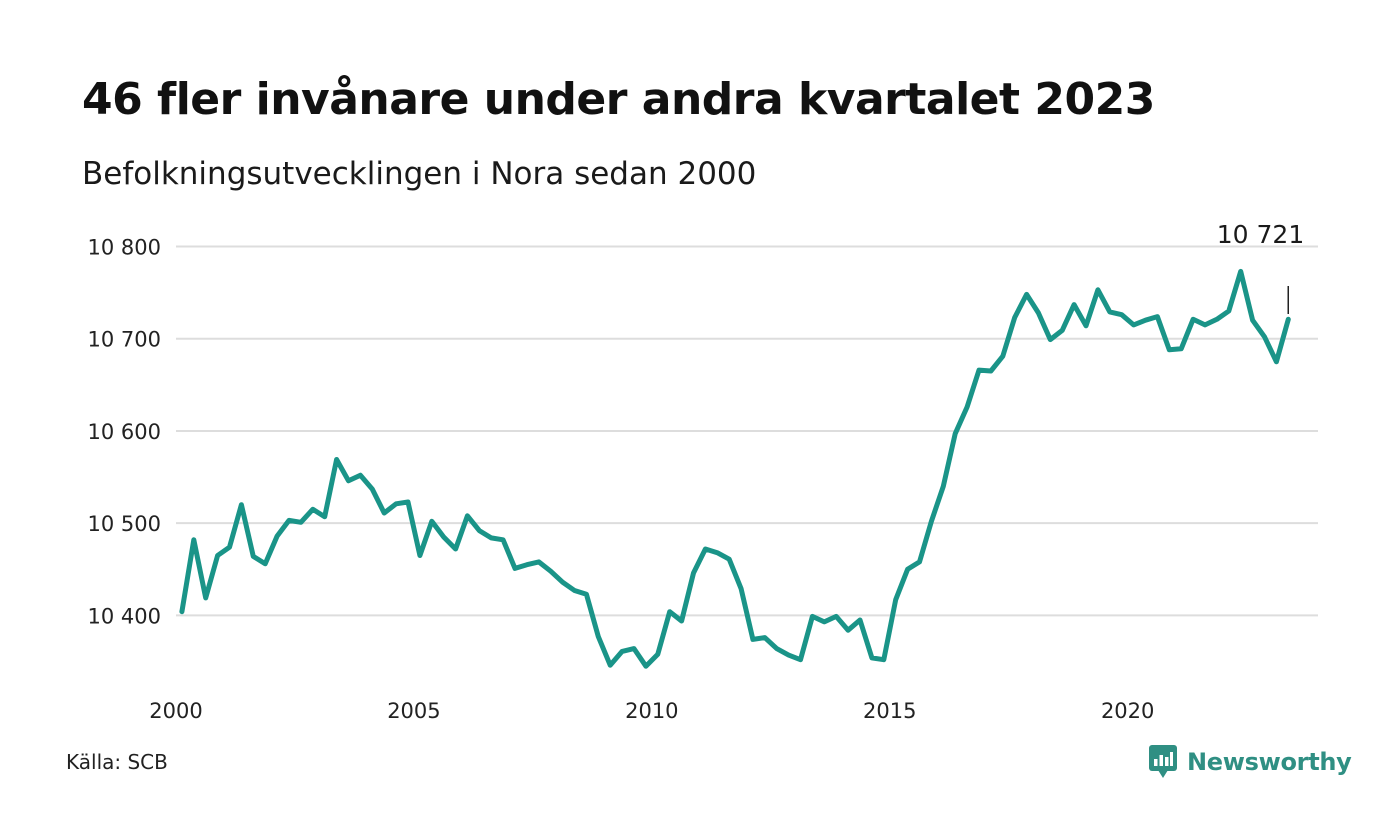 The height and width of the screenshot is (840, 1400). I want to click on x-axis-ticks: 2000 2005 2010 2015 2020, so click(651, 711).